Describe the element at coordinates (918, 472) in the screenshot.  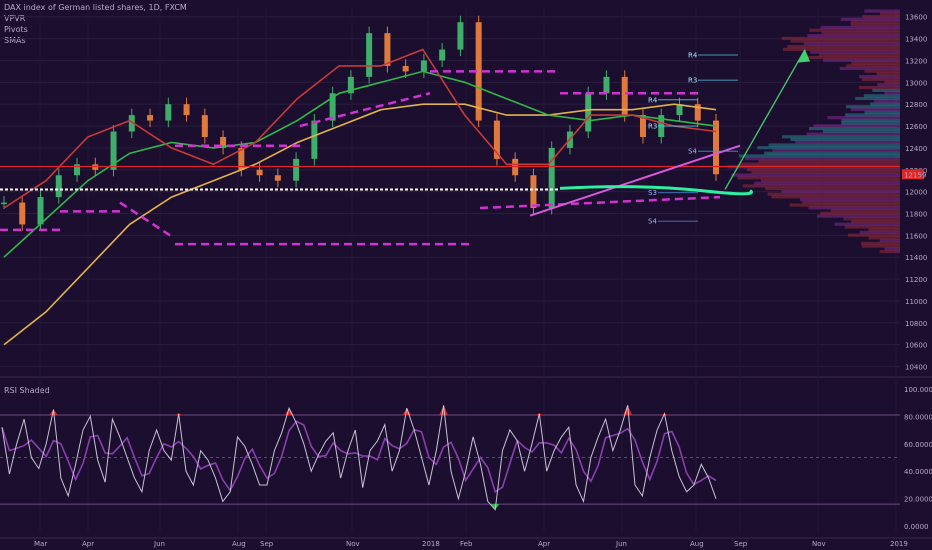
I see `rsi-y-tick-label: 40.0000` at that location.